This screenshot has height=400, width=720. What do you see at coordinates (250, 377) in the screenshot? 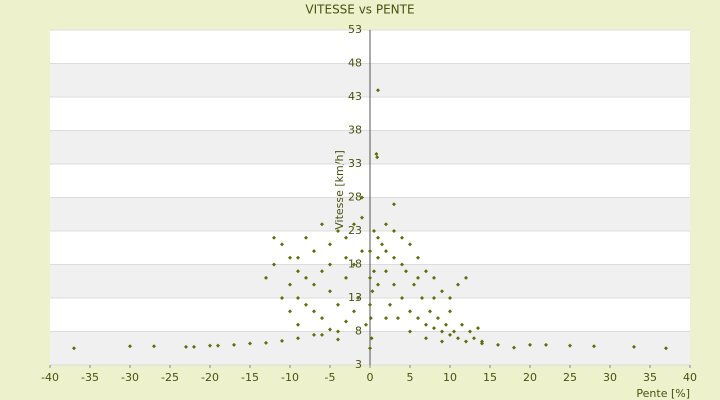
I see `x-tick-label: -15` at bounding box center [250, 377].